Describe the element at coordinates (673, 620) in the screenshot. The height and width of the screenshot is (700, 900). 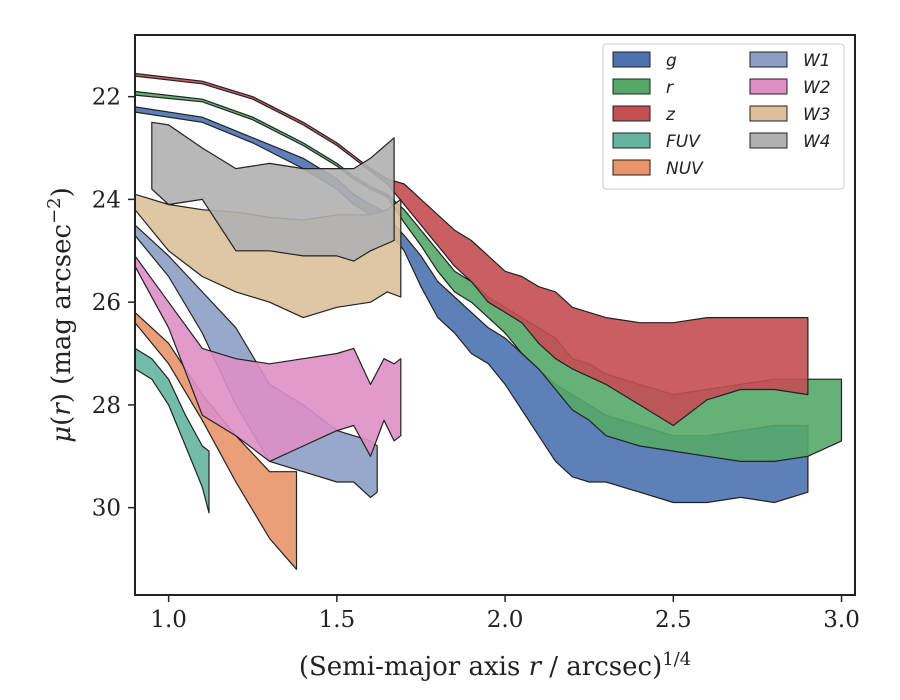
I see `x-tick-label: 2.5` at that location.